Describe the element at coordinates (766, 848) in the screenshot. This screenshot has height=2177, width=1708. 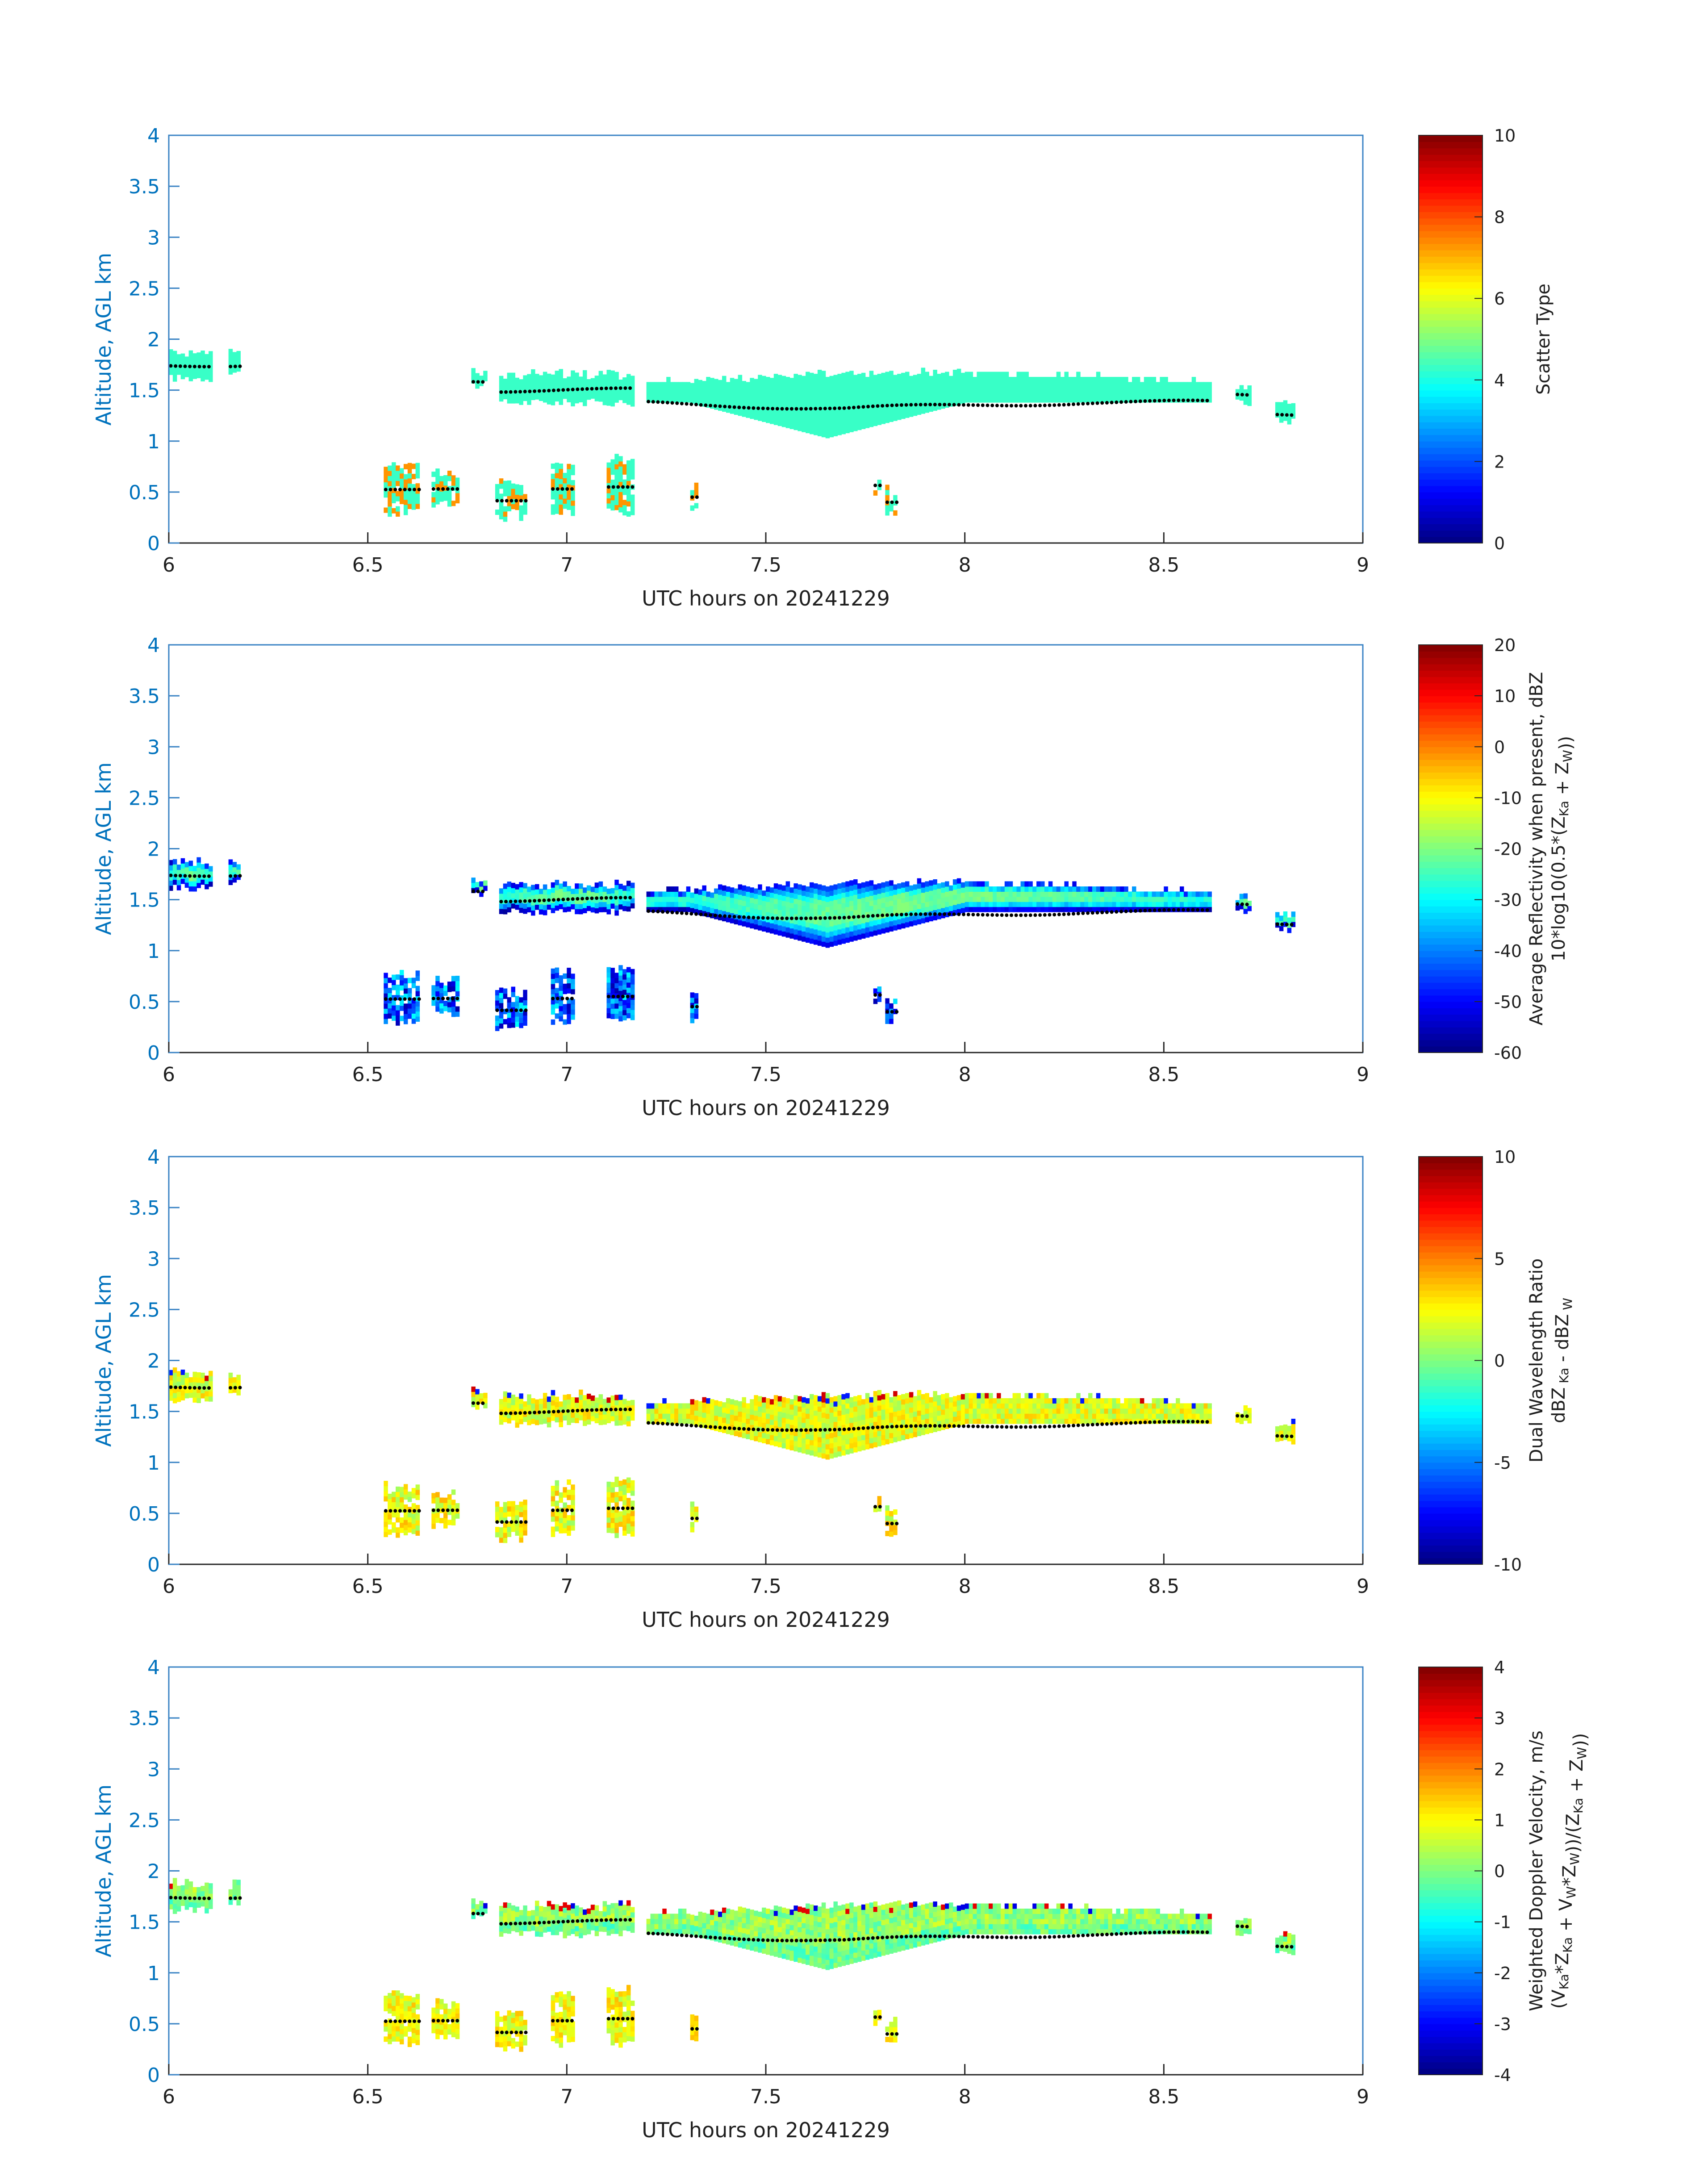
I see `plot-area-frame` at that location.